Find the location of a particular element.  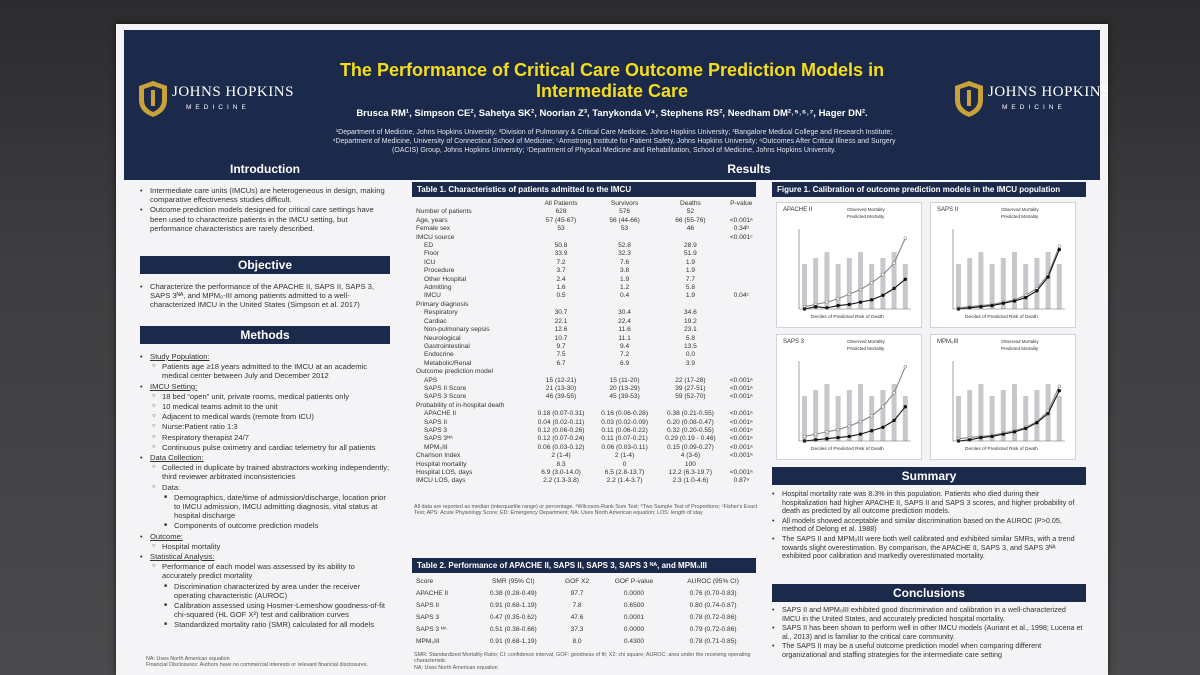

table-cell: 39 (27-51) is located at coordinates (690, 388).